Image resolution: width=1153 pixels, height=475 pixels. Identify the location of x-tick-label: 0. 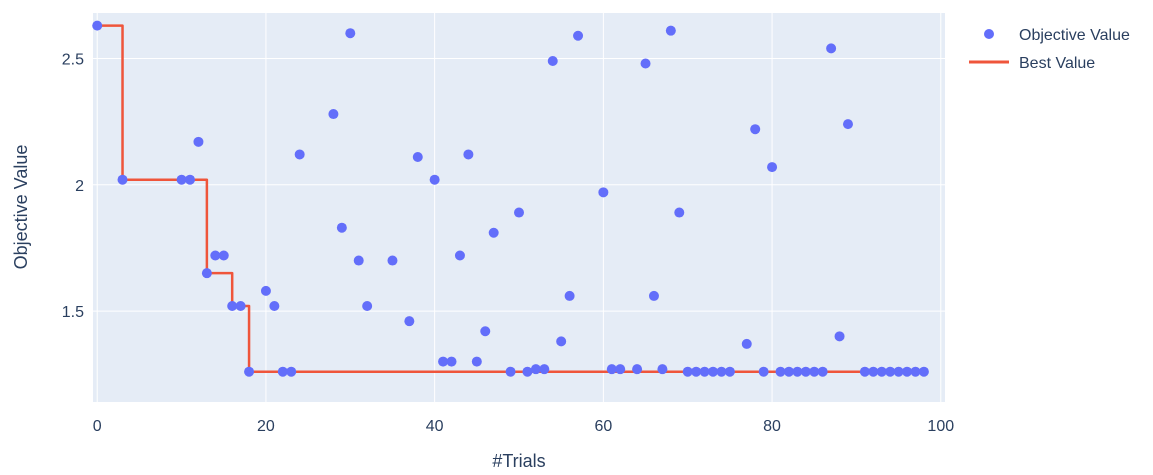
(97, 426).